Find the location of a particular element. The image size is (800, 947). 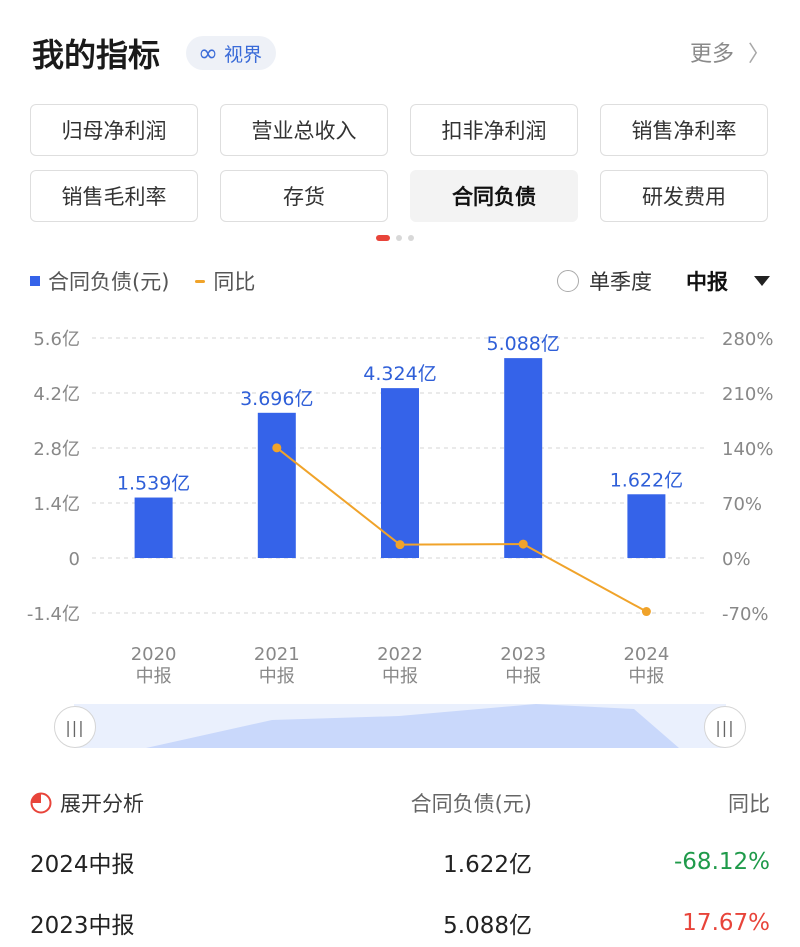

more-label: 更多 is located at coordinates (711, 54).